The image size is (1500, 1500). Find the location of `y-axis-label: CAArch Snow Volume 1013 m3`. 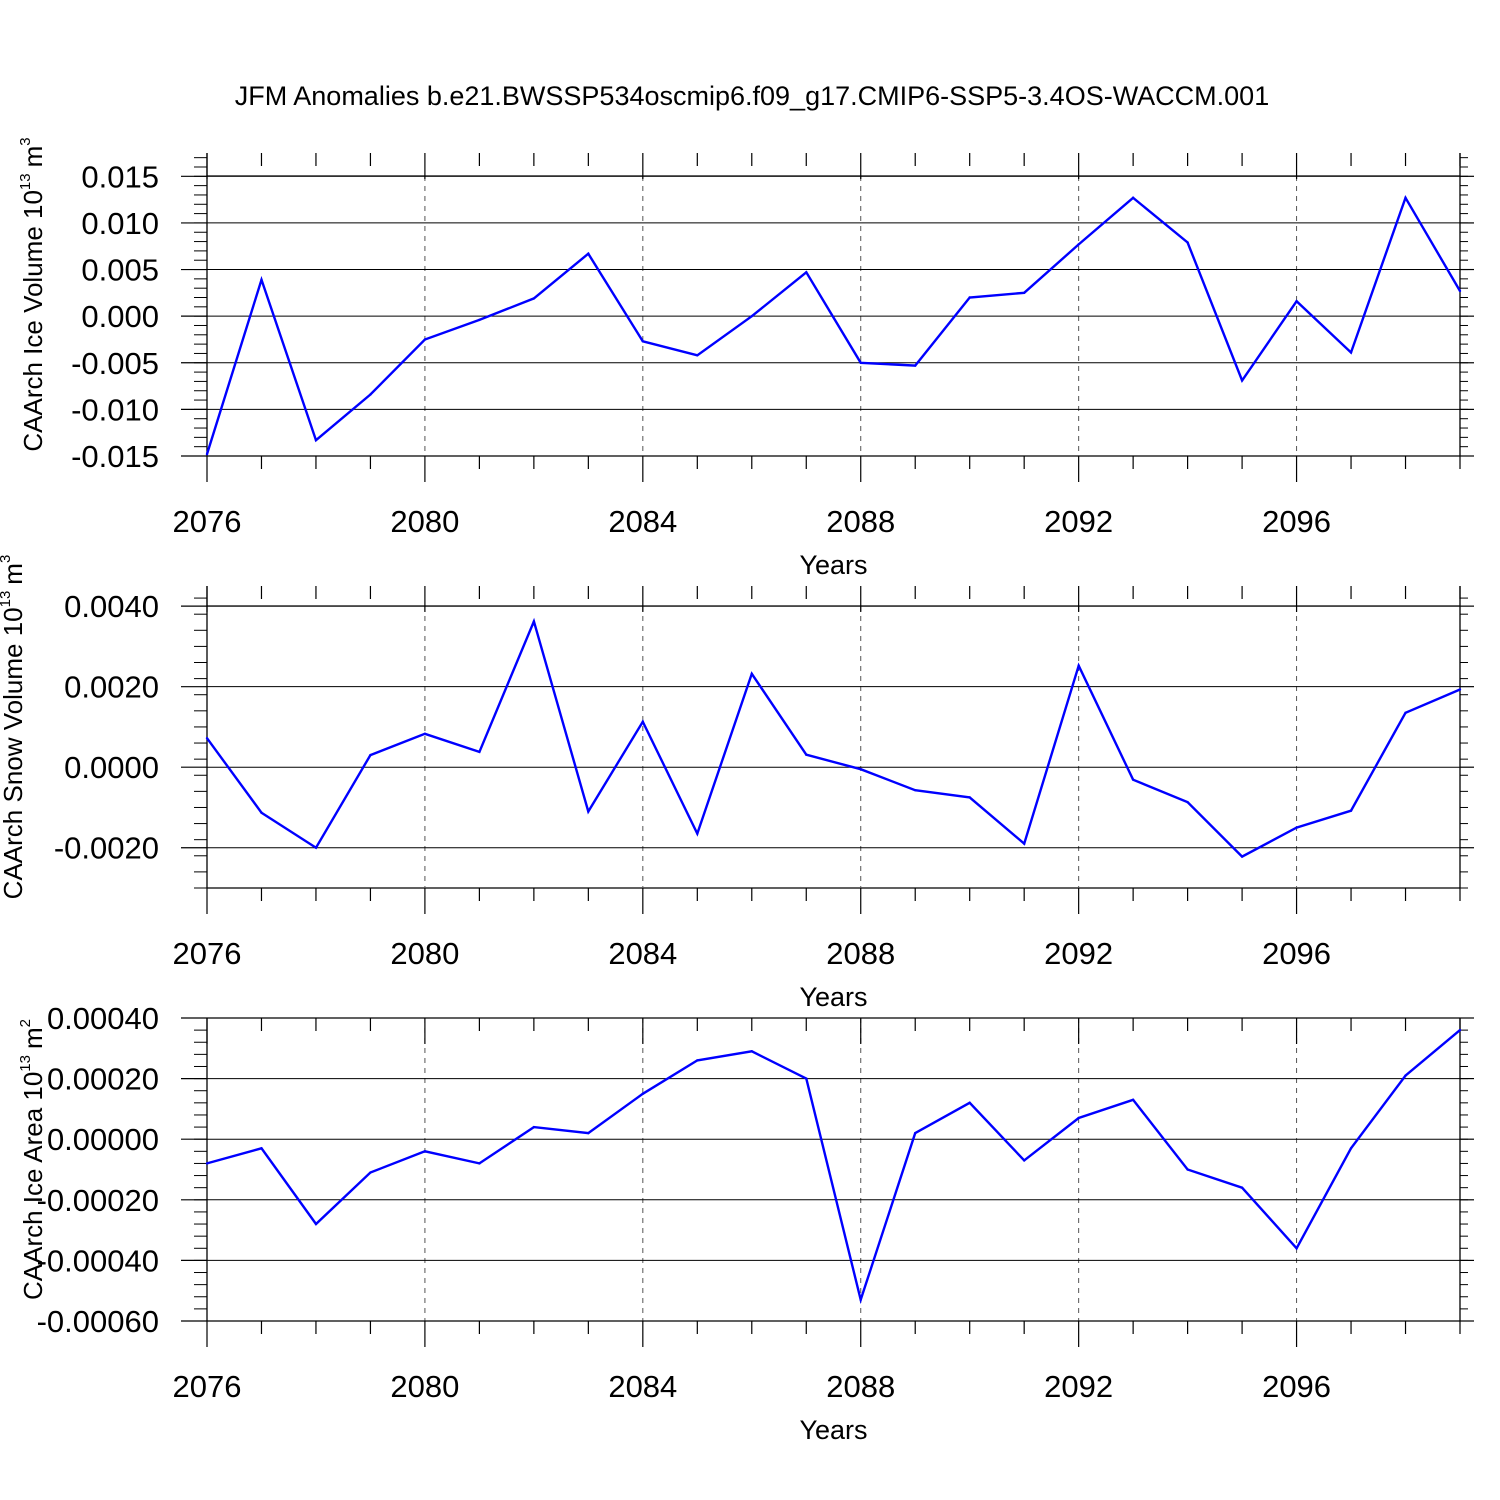

y-axis-label: CAArch Snow Volume 1013 m3 is located at coordinates (14, 727).